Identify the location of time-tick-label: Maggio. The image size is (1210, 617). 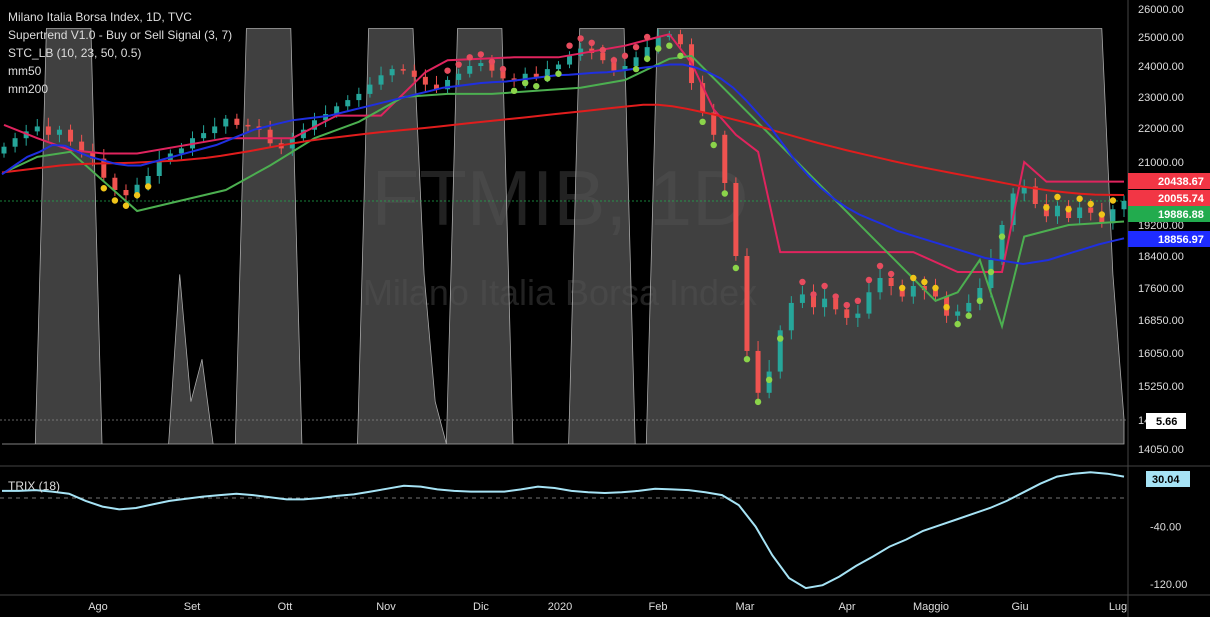
(931, 607).